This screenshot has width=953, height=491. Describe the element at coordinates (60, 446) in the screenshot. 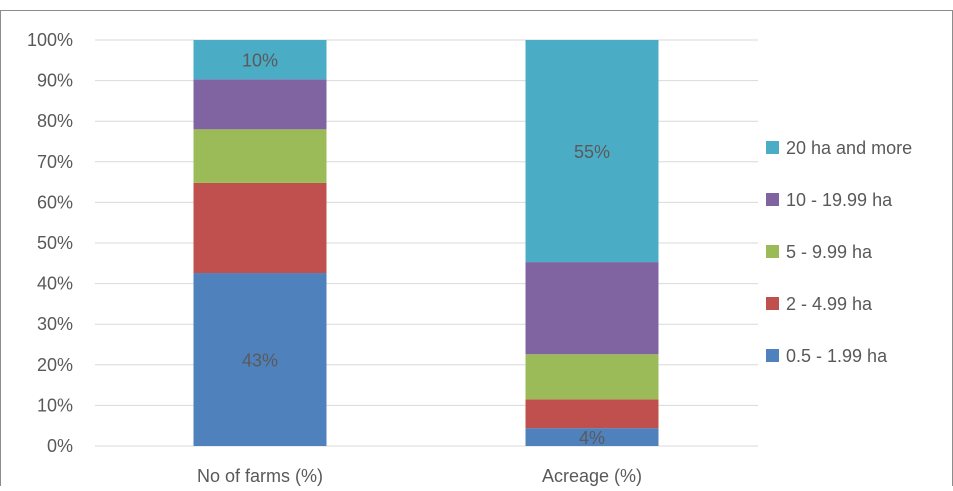

I see `y-tick-label: 0%` at that location.